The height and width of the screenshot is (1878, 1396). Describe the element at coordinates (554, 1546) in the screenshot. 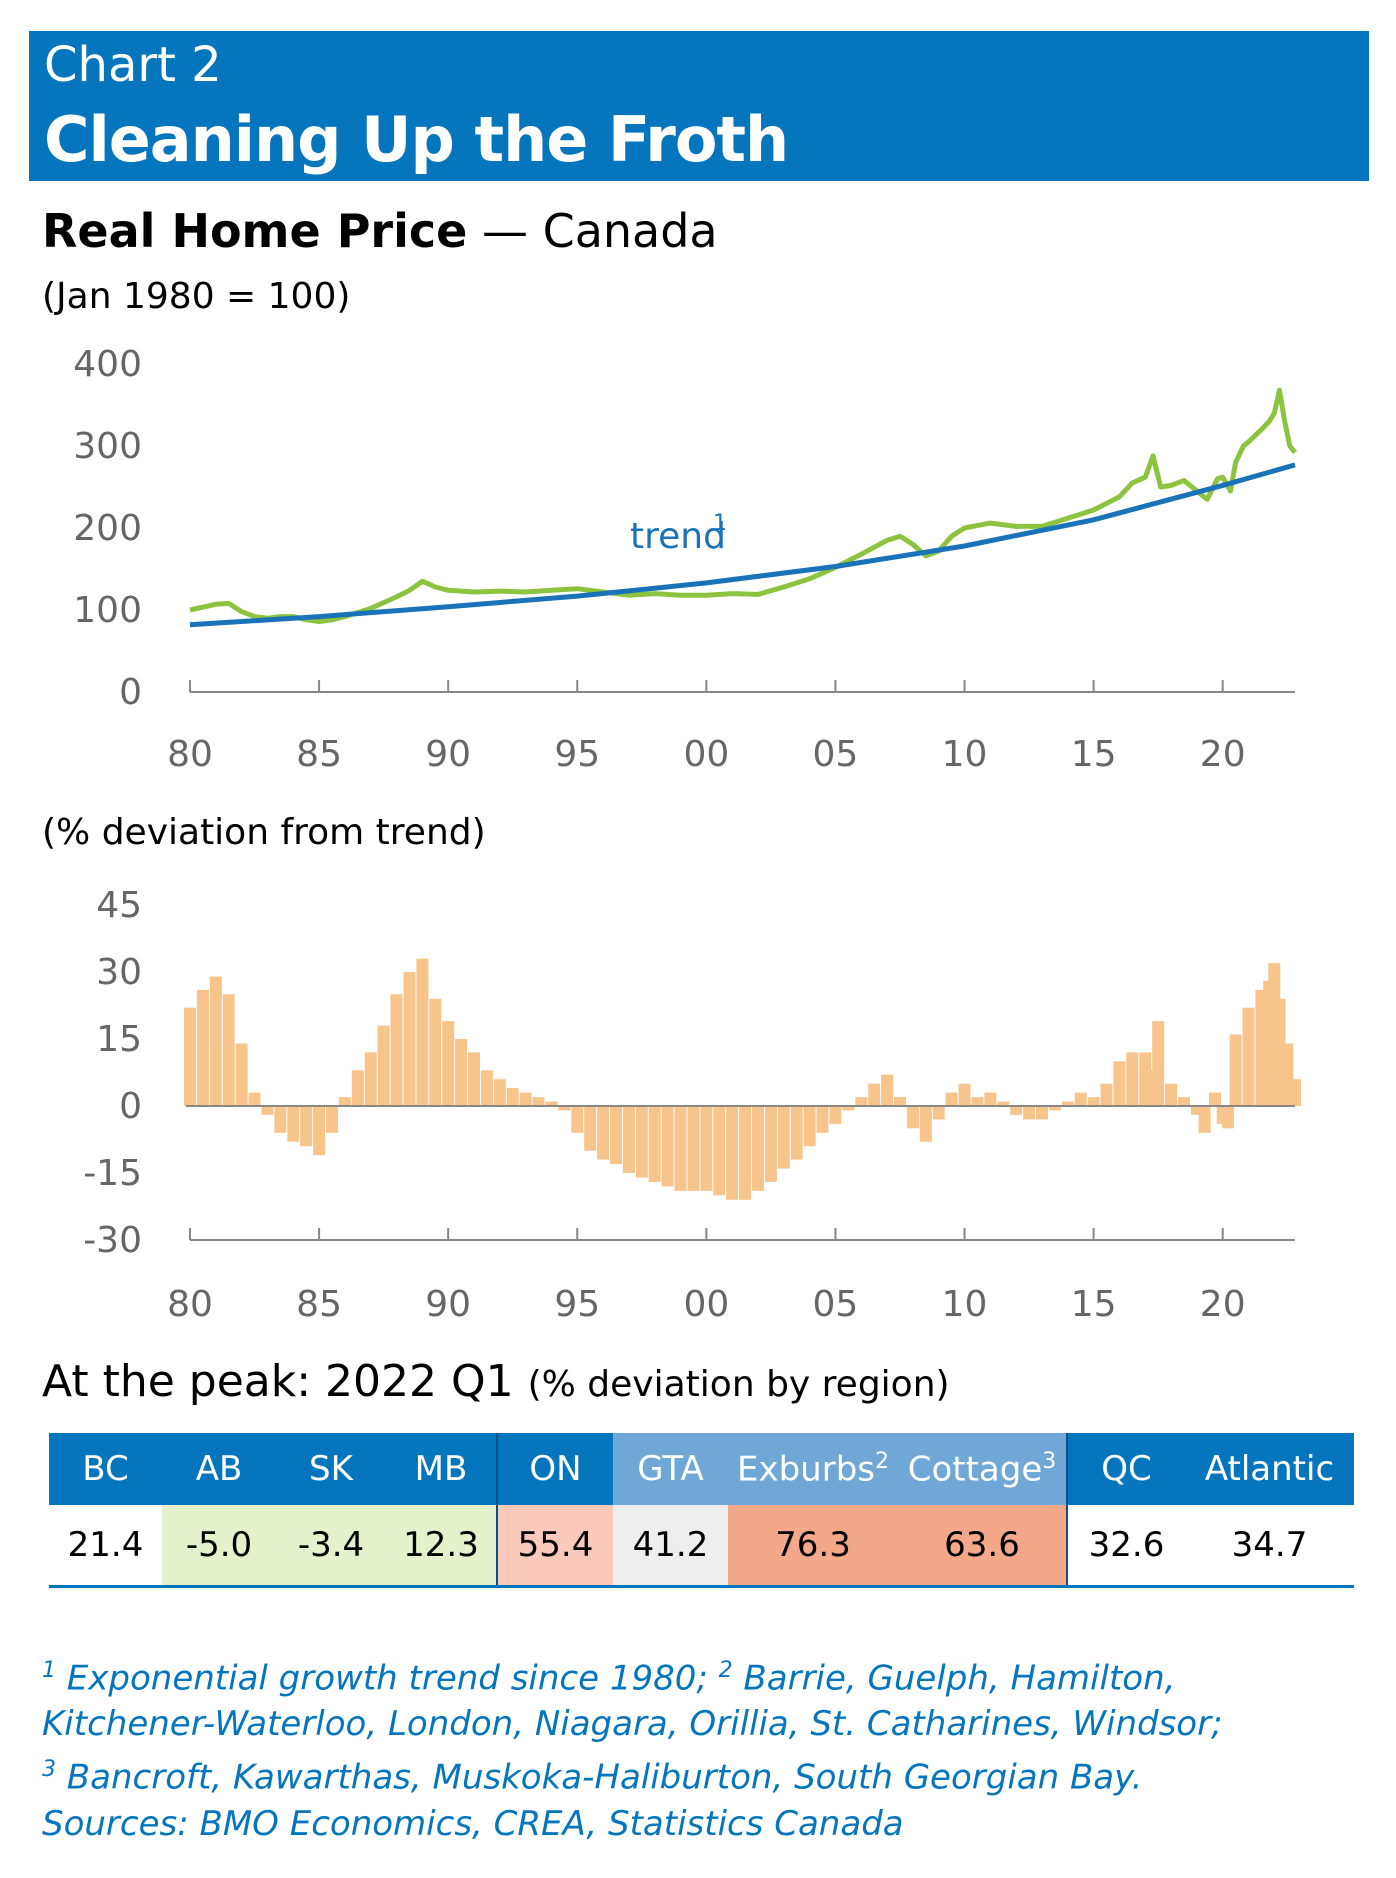

I see `region-value-on: 55.4` at that location.